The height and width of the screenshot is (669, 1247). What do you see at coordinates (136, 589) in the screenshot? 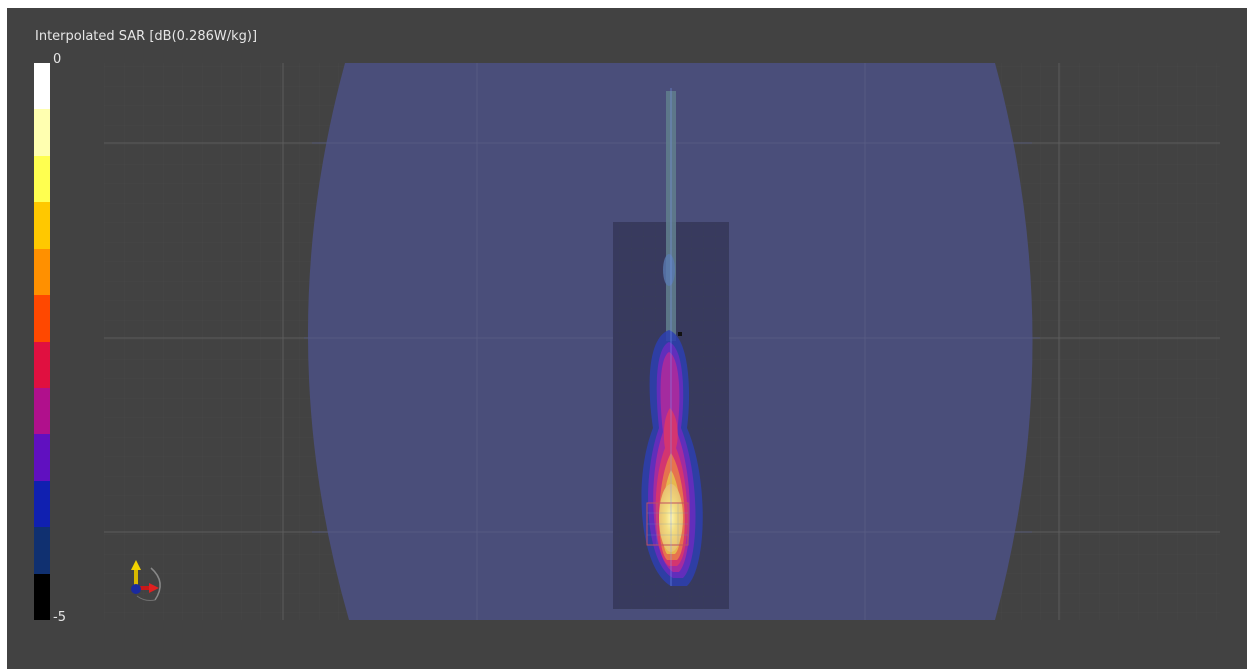
I see `z-axis-dot-icon` at bounding box center [136, 589].